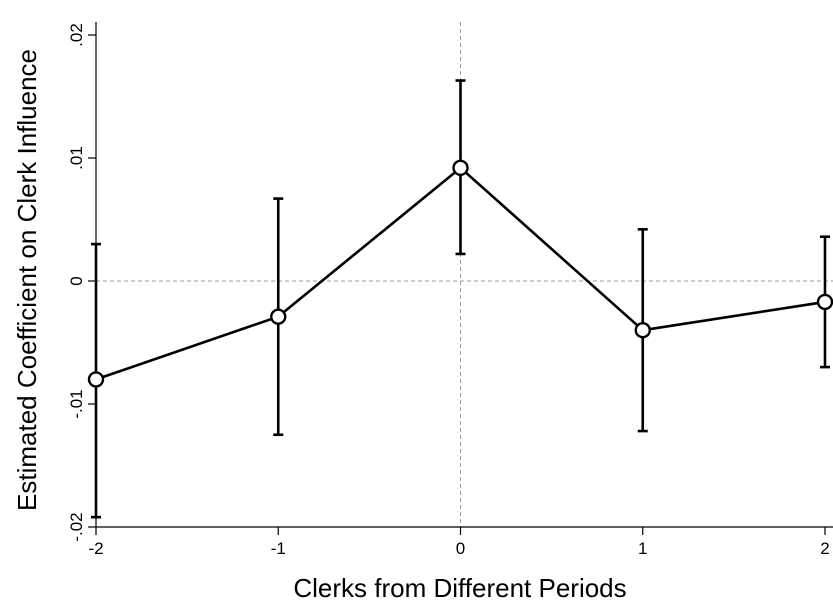 The width and height of the screenshot is (833, 606). I want to click on y-tick-label: .02, so click(76, 35).